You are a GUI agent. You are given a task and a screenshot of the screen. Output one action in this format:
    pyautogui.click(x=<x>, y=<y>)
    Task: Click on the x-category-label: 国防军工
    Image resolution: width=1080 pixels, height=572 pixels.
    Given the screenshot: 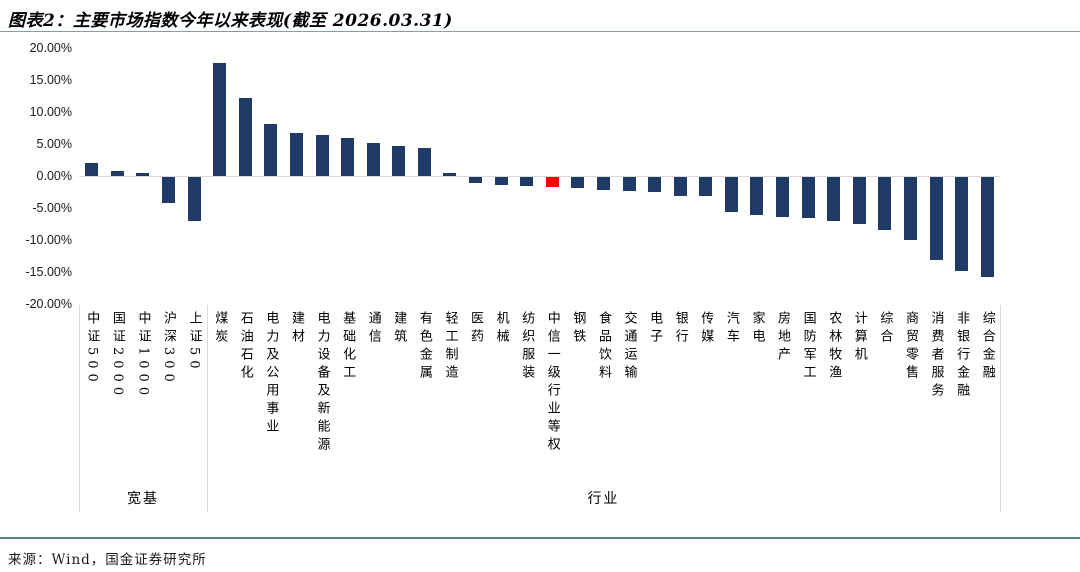 What is the action you would take?
    pyautogui.click(x=808, y=347)
    